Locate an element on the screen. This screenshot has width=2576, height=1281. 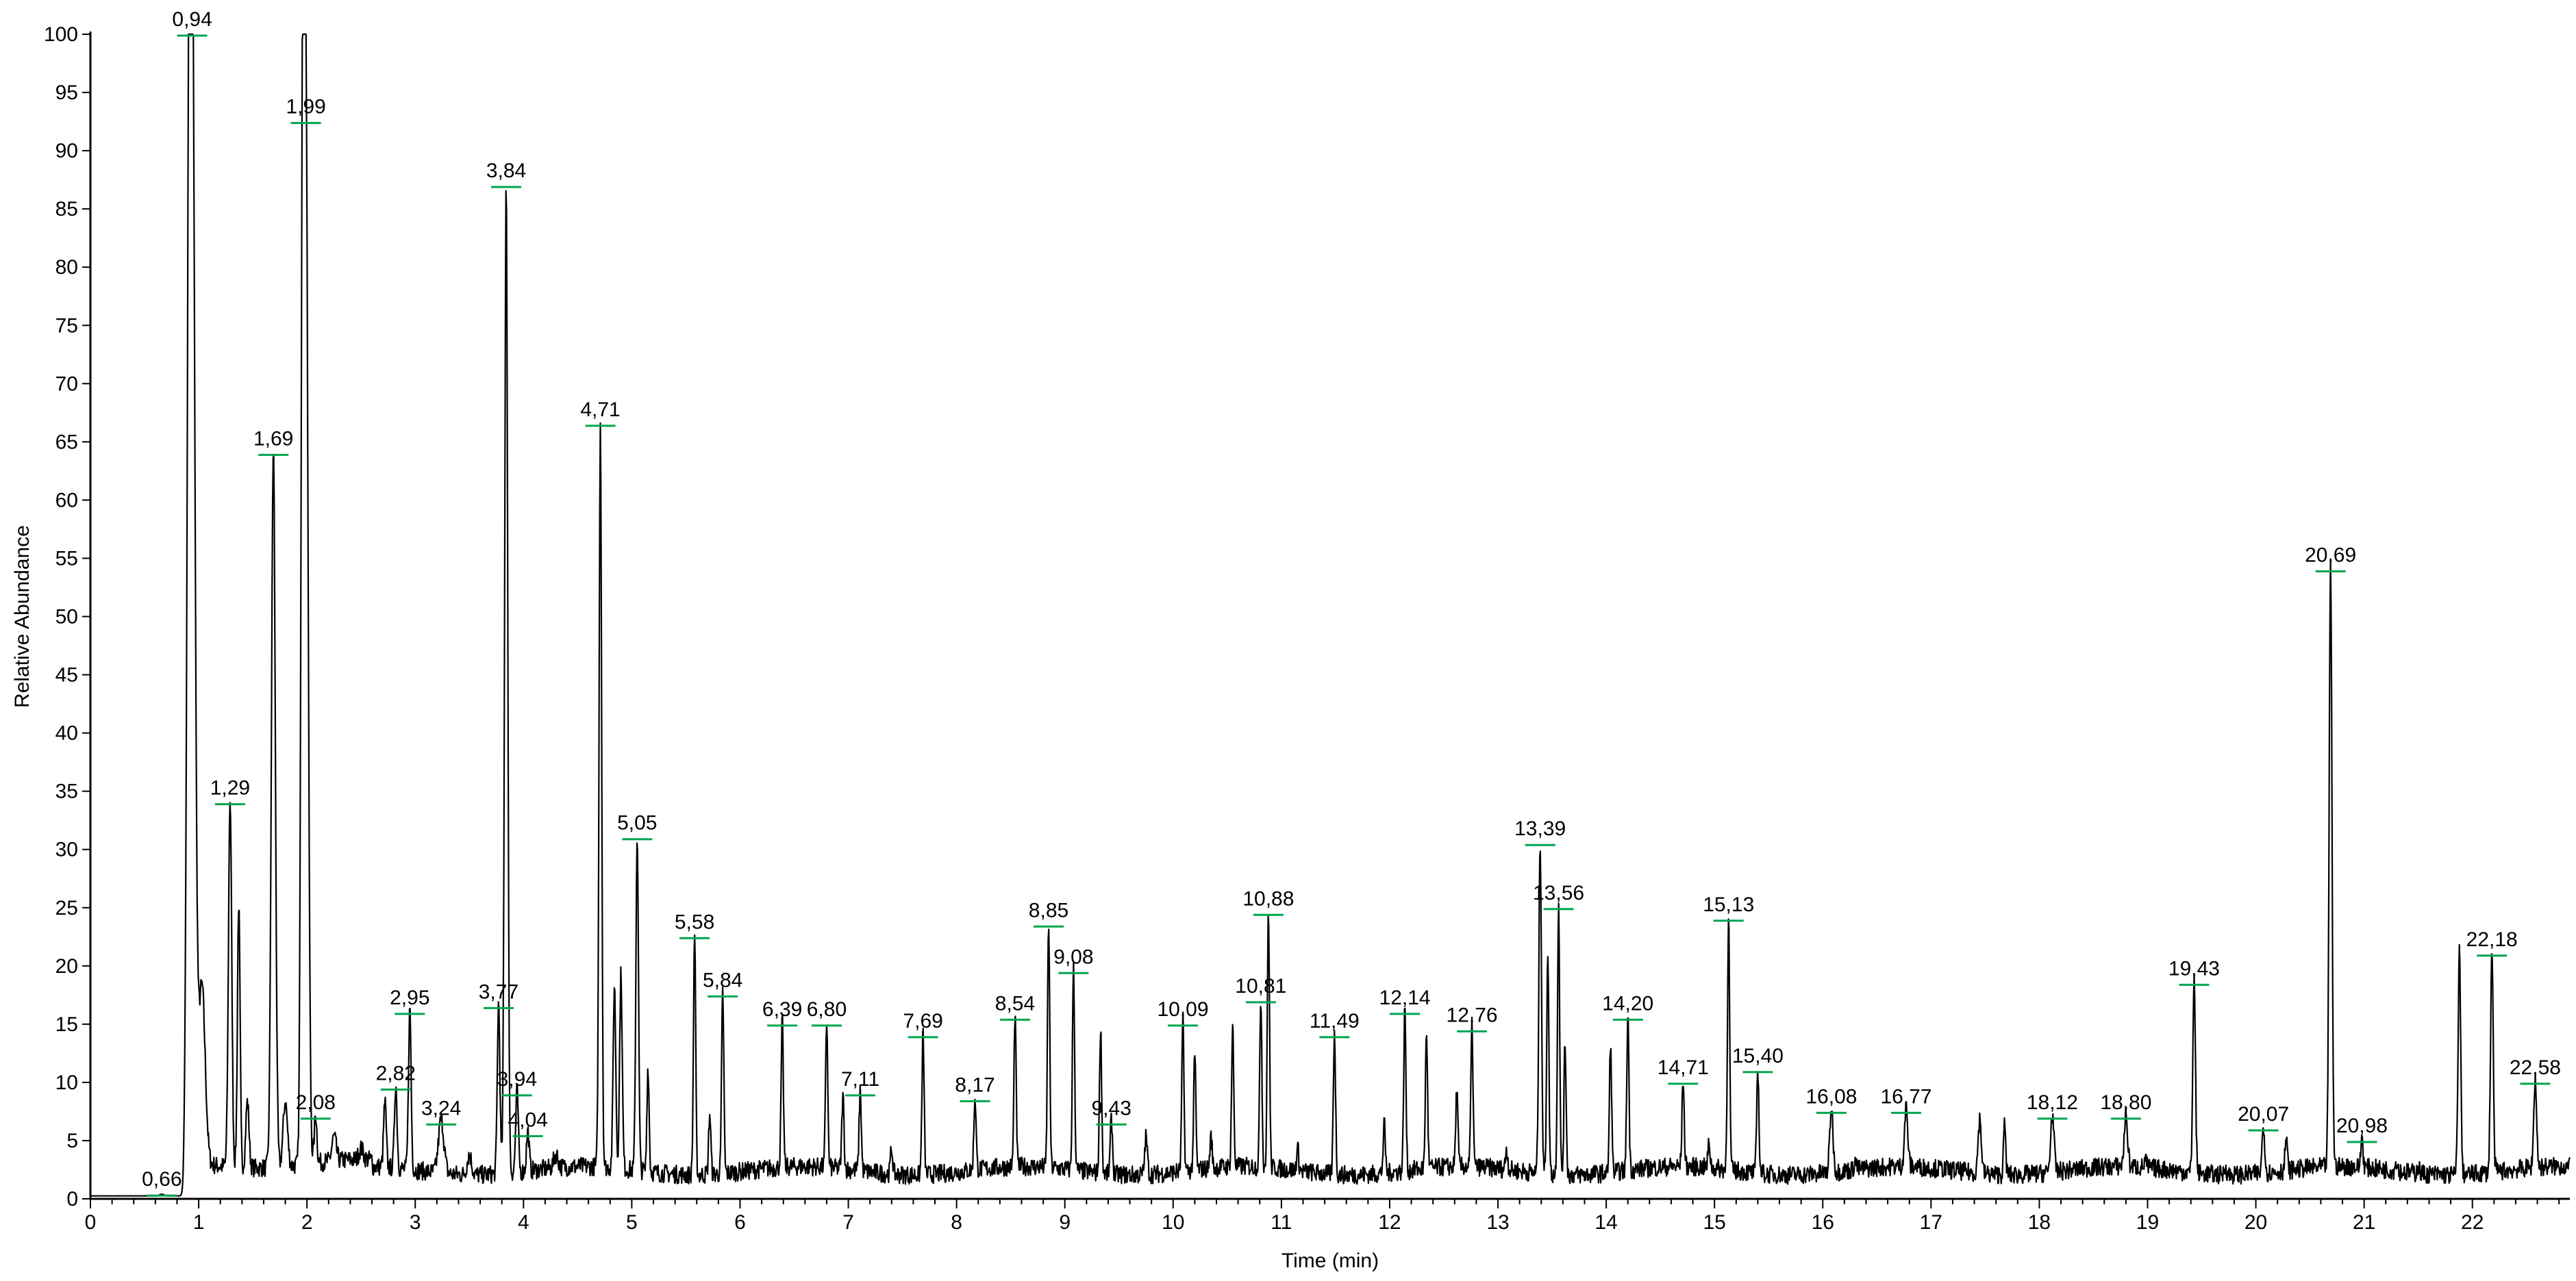
x-tick-label: 19 is located at coordinates (2147, 1222).